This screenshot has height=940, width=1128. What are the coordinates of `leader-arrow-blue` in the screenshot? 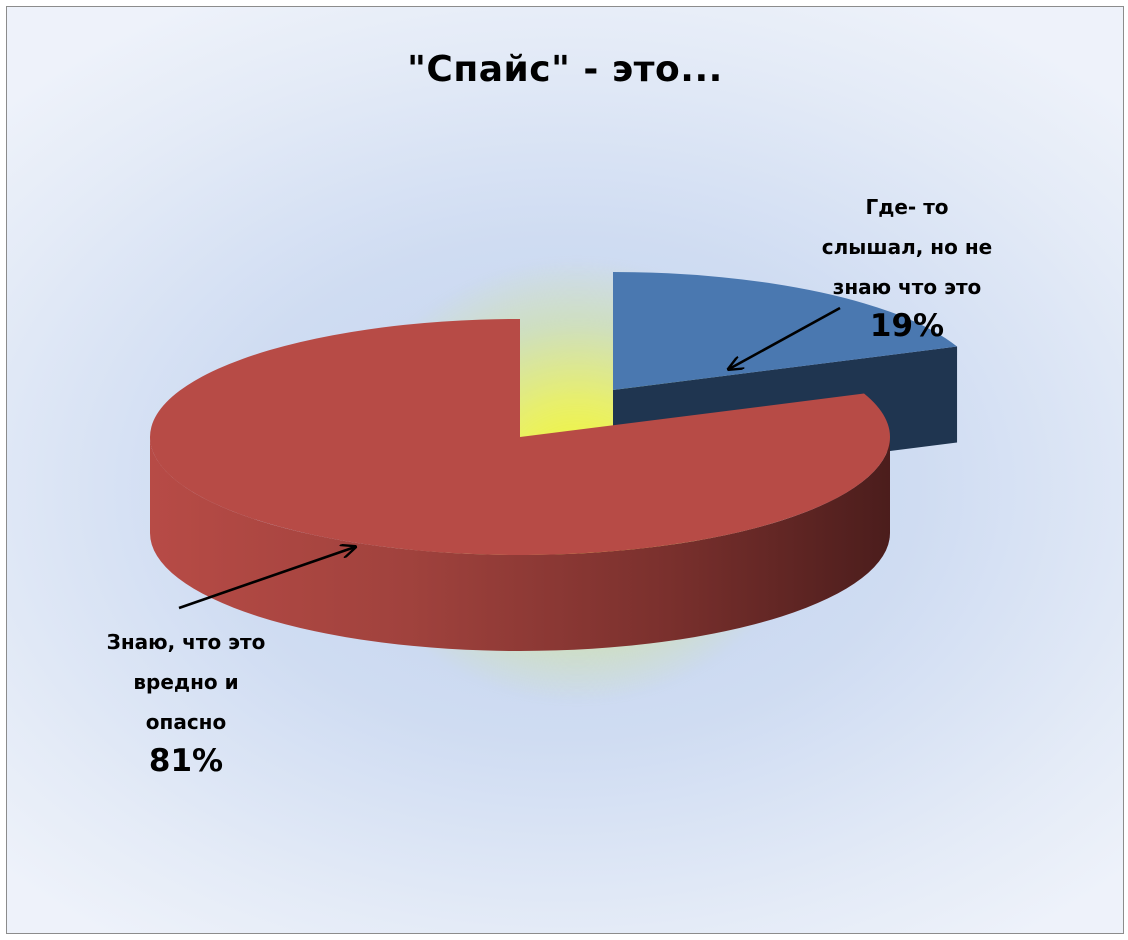 It's located at (785, 337).